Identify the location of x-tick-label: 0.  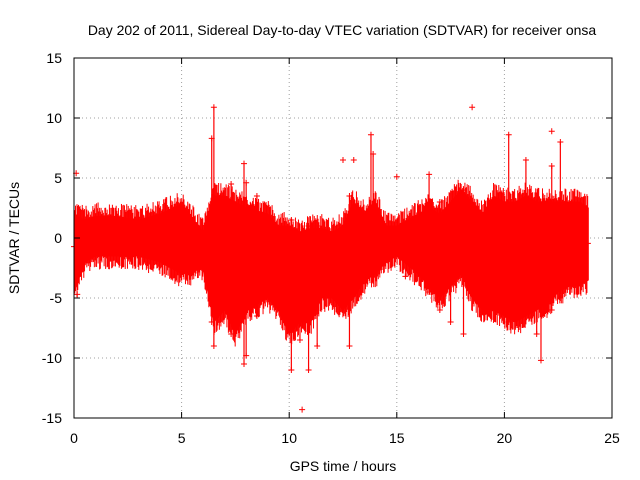
(74, 438).